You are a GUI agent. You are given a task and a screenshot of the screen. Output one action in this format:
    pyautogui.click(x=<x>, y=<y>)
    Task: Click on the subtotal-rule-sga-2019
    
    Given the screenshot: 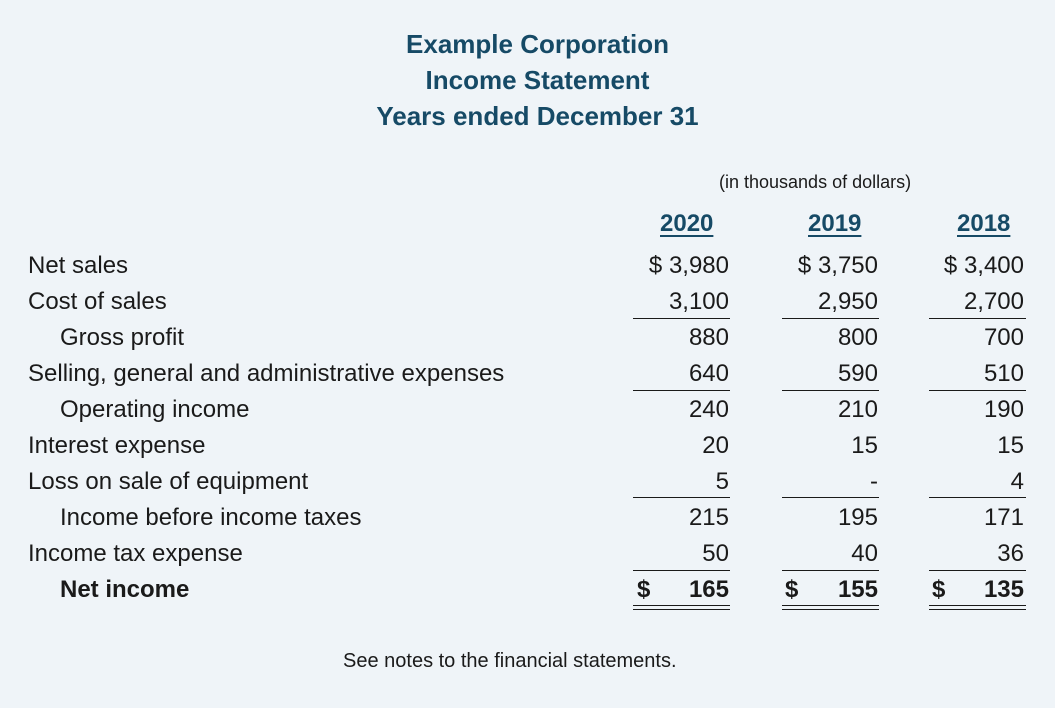 What is the action you would take?
    pyautogui.click(x=830, y=390)
    